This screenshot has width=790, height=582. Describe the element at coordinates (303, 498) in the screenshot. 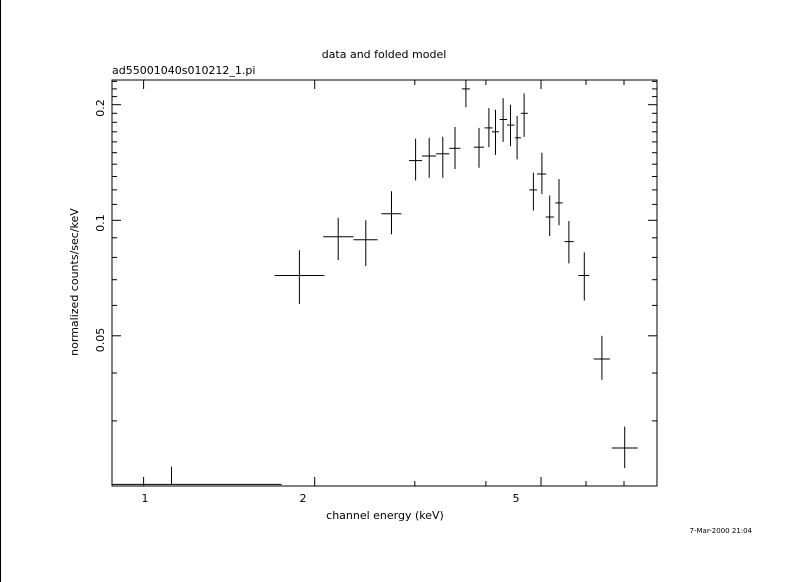

I see `x-tick-label-2: 2` at that location.